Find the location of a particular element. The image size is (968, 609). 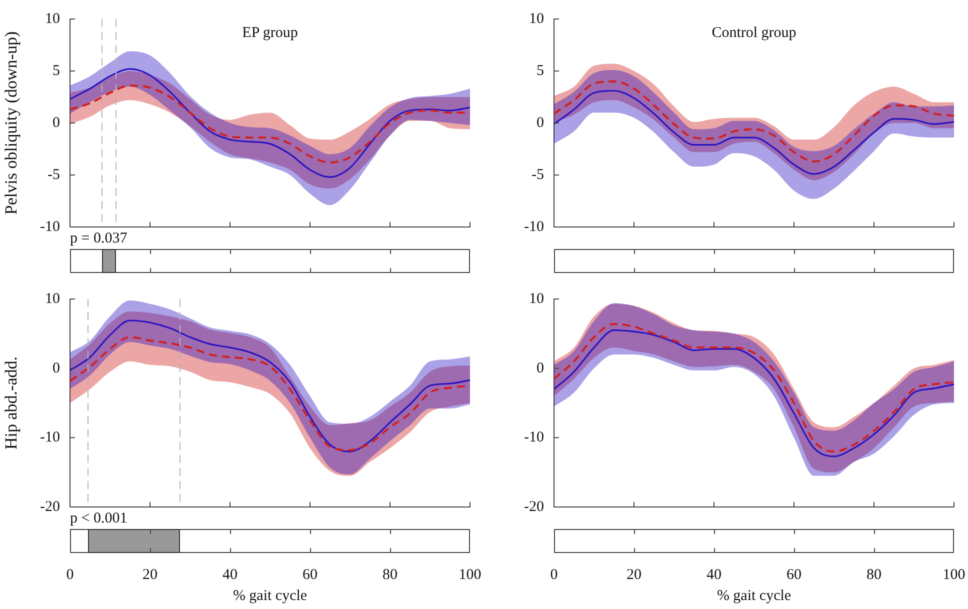

text: p = 0.037 is located at coordinates (99, 238).